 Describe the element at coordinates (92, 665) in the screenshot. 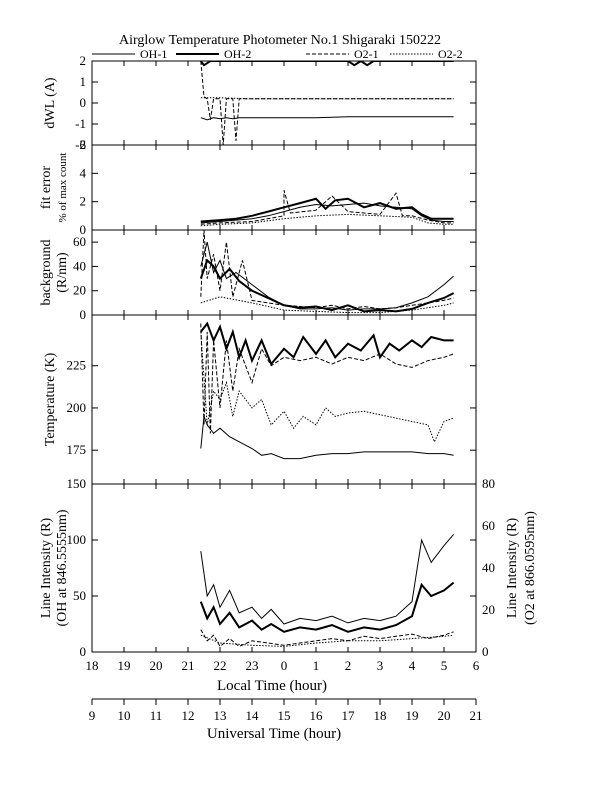

I see `x-tick-label-local: 18` at that location.